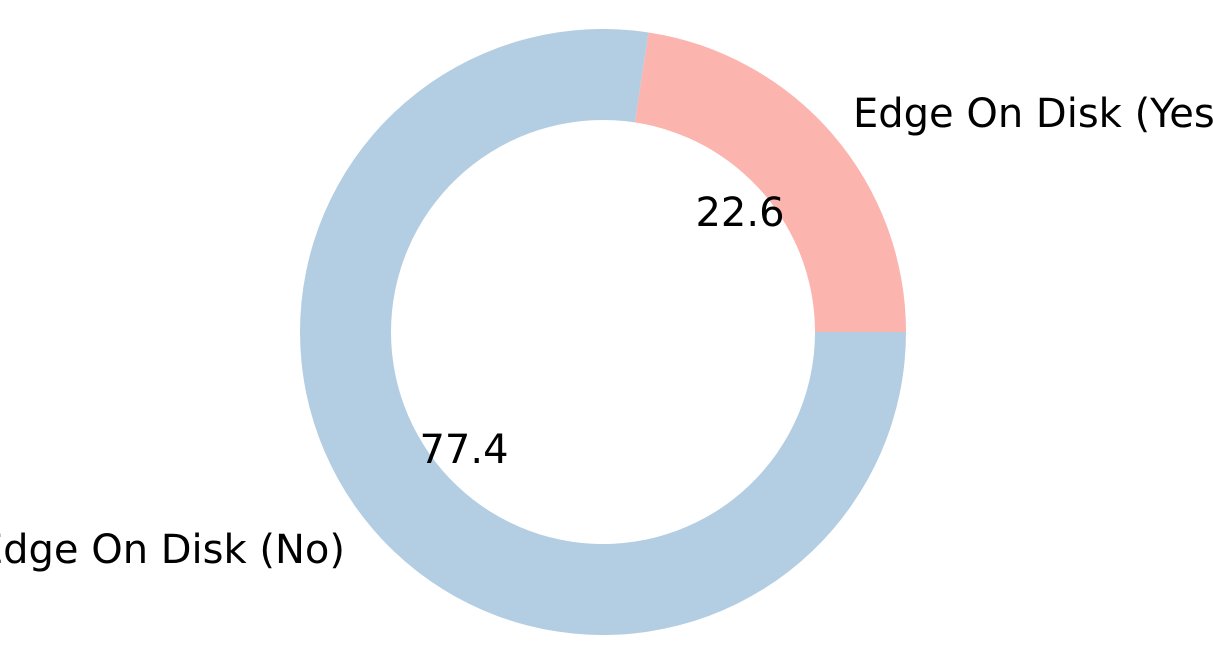  Describe the element at coordinates (770, 182) in the screenshot. I see `donut-slice-yes` at that location.